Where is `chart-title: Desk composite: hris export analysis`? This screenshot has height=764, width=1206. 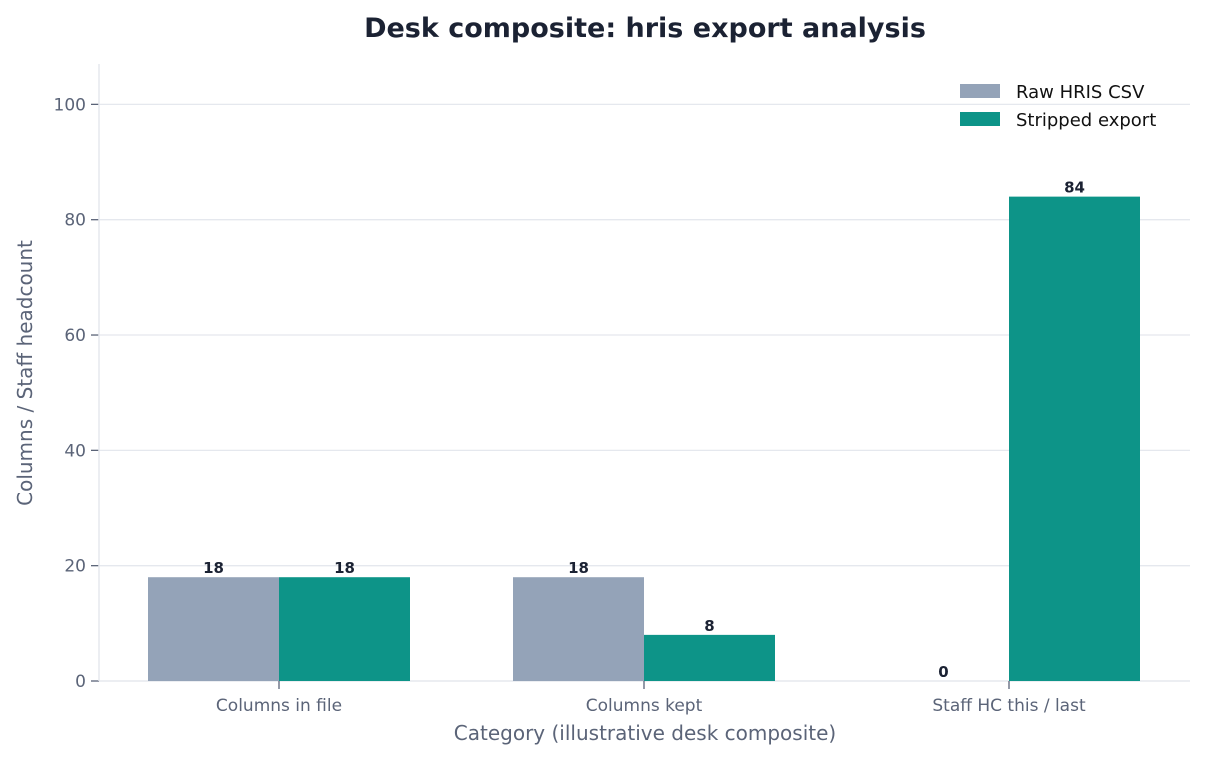 chart-title: Desk composite: hris export analysis is located at coordinates (645, 28).